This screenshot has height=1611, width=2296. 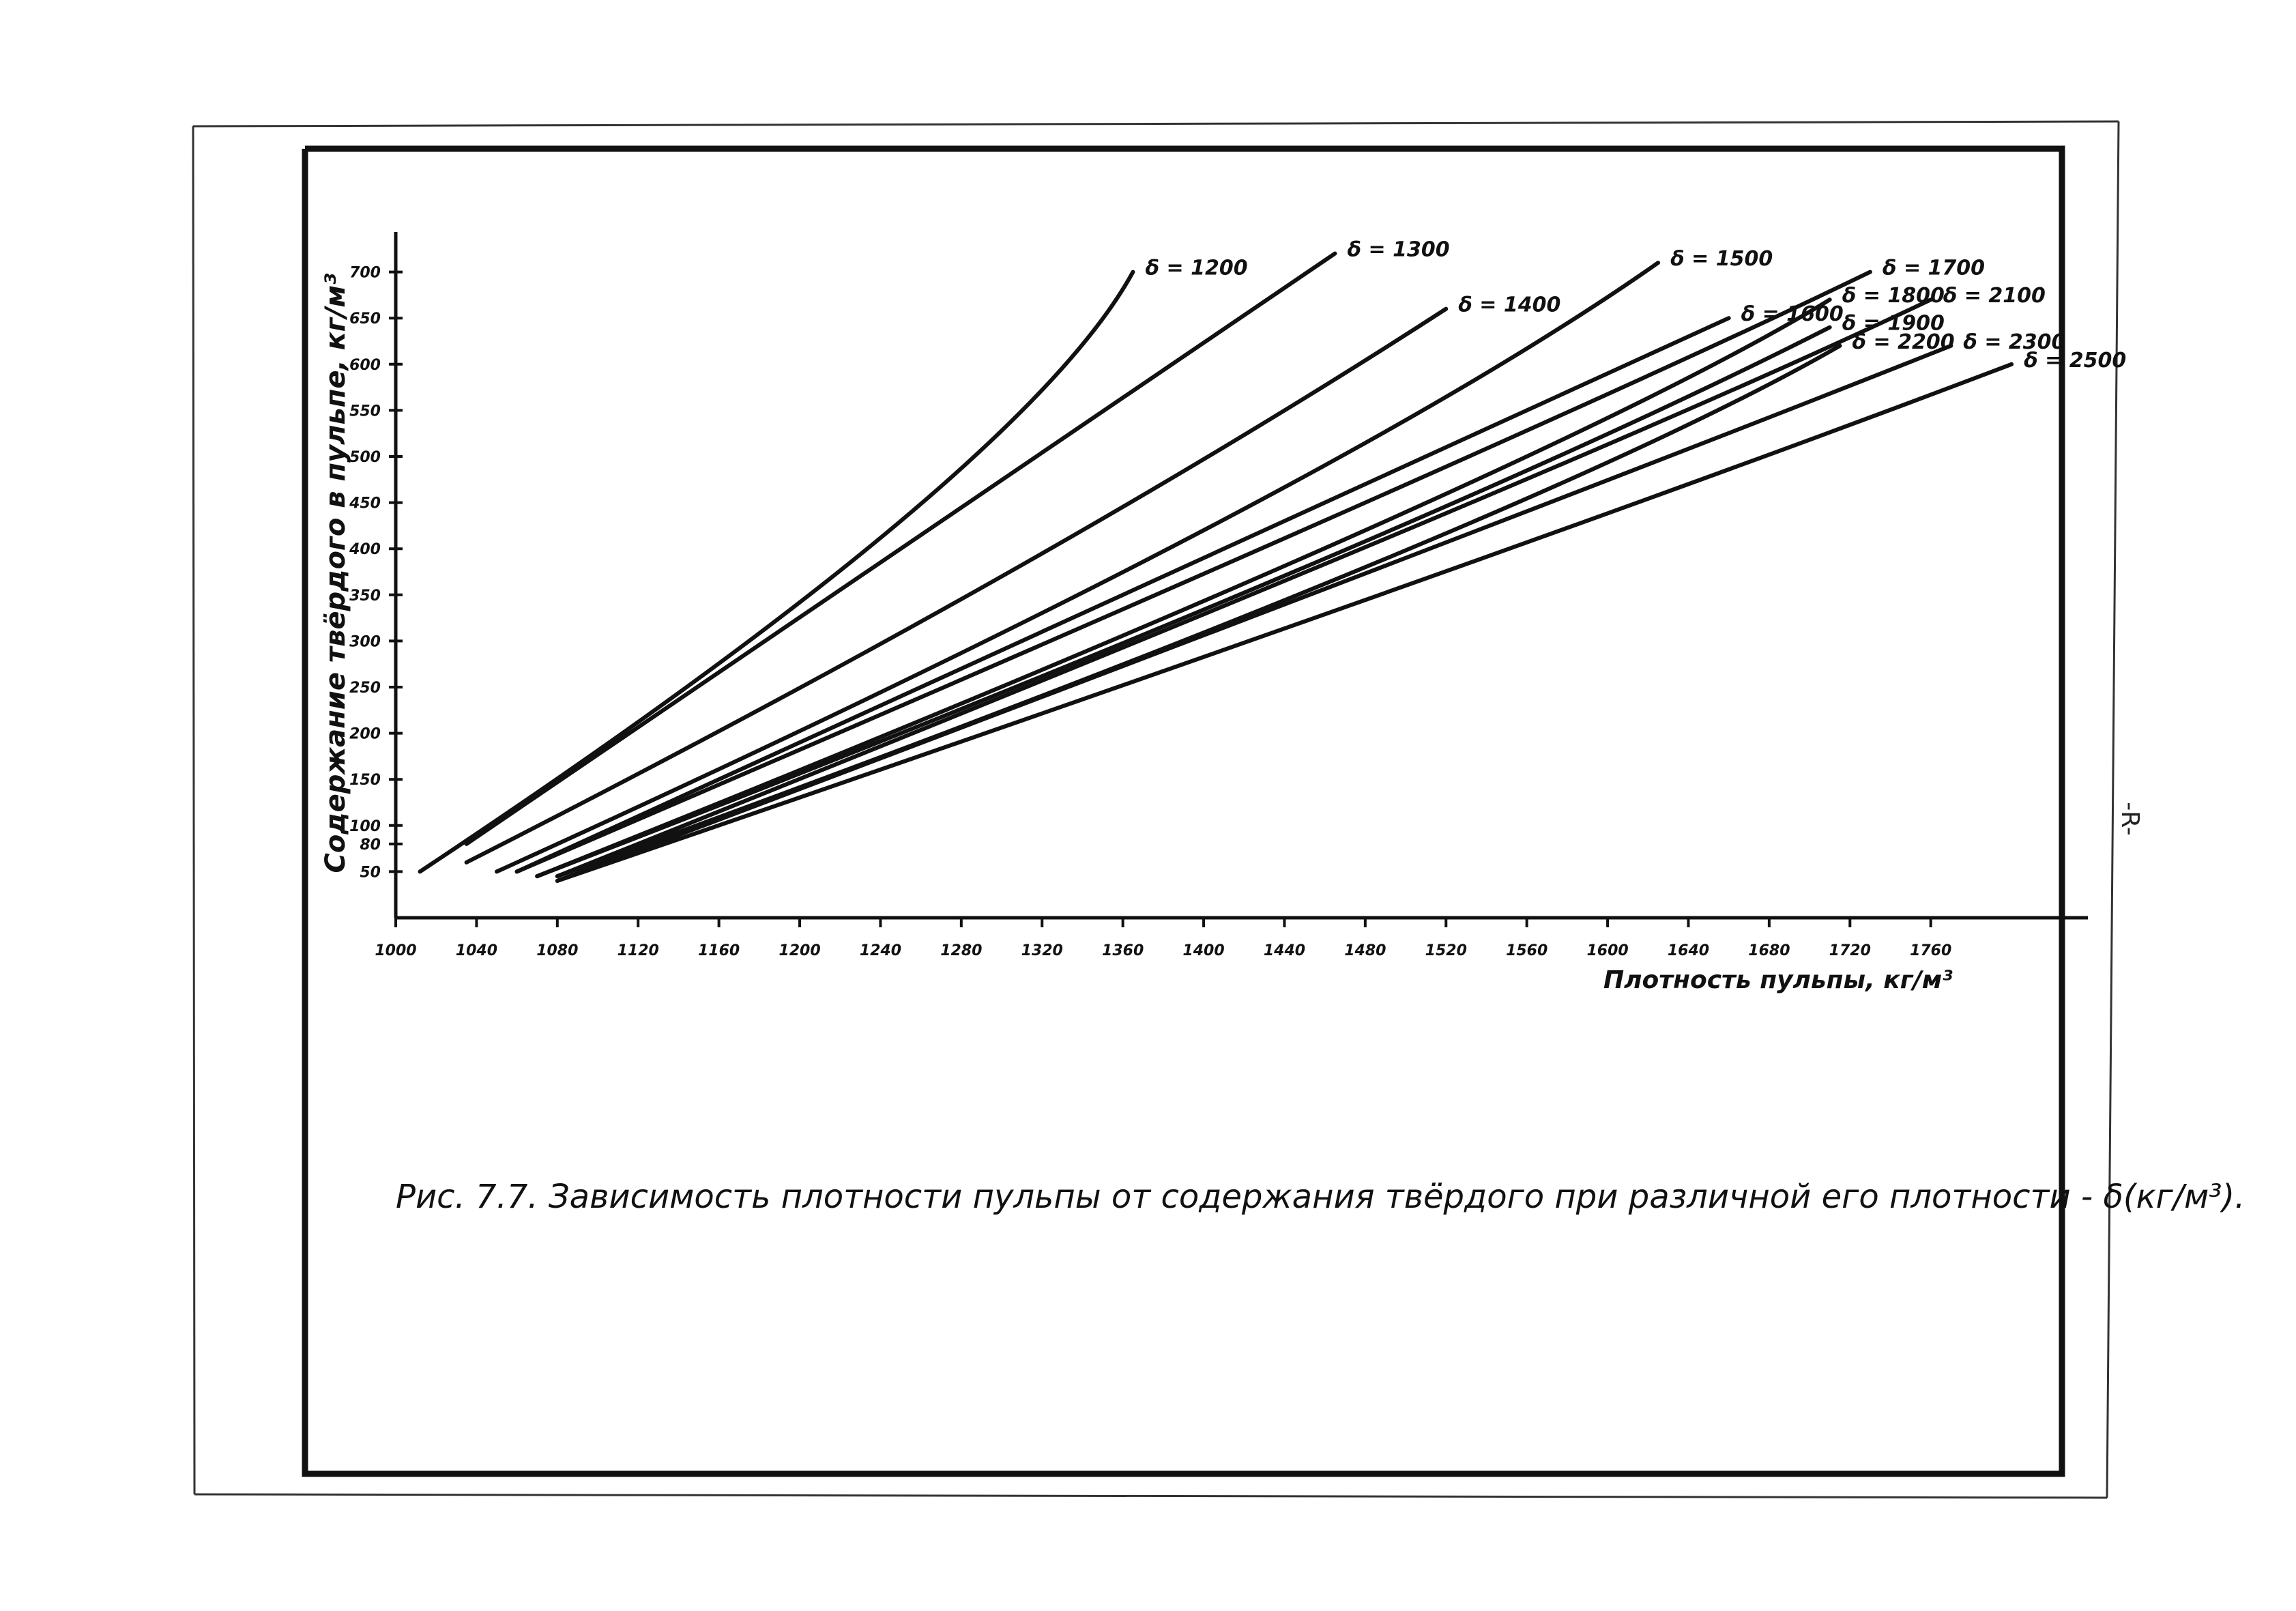 I want to click on x-tick-label: 1120, so click(x=638, y=951).